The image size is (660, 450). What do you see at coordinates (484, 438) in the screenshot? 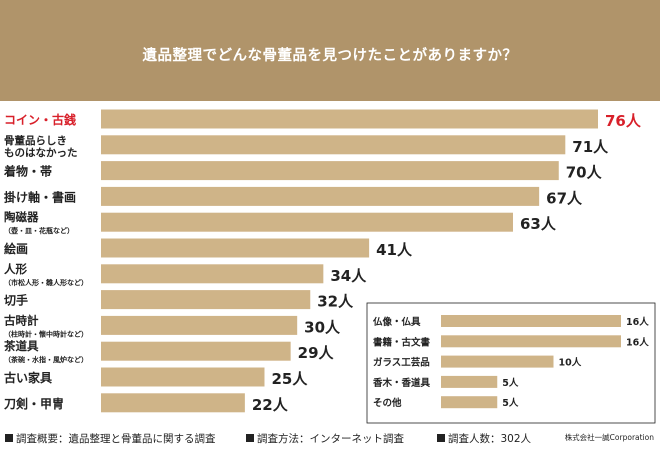
I see `footer-respondents: 調査人数：302人` at bounding box center [484, 438].